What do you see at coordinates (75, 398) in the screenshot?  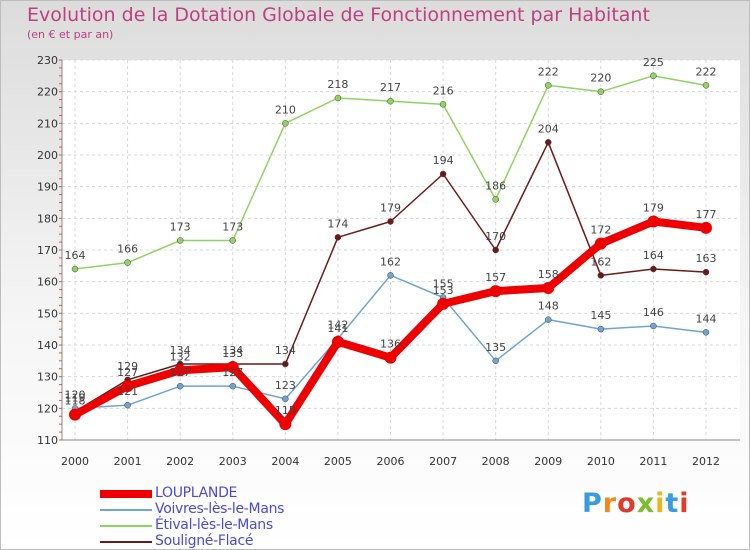 I see `data-label: 119` at bounding box center [75, 398].